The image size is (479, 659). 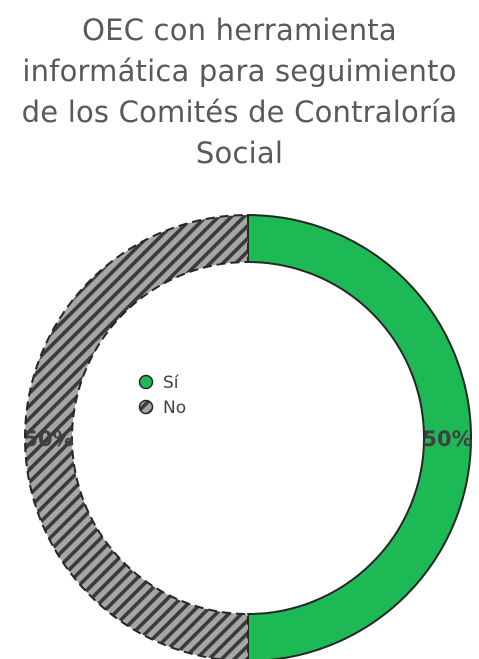 I want to click on legend-label-si: Sí, so click(x=171, y=383).